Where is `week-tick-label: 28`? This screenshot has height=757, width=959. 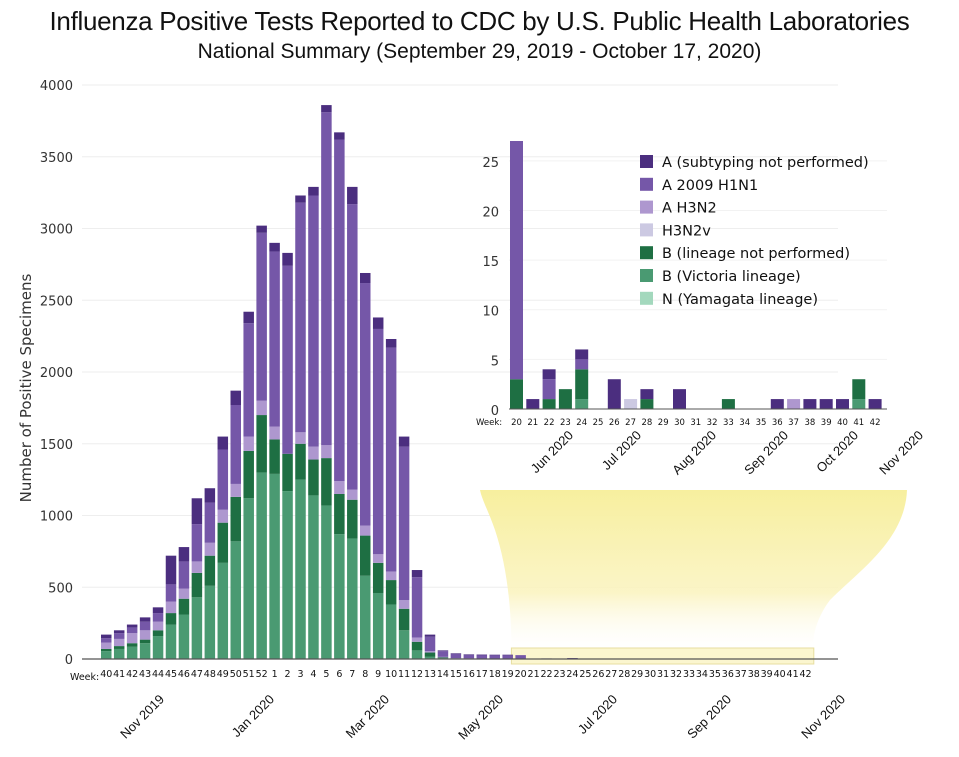
week-tick-label: 28 is located at coordinates (624, 674).